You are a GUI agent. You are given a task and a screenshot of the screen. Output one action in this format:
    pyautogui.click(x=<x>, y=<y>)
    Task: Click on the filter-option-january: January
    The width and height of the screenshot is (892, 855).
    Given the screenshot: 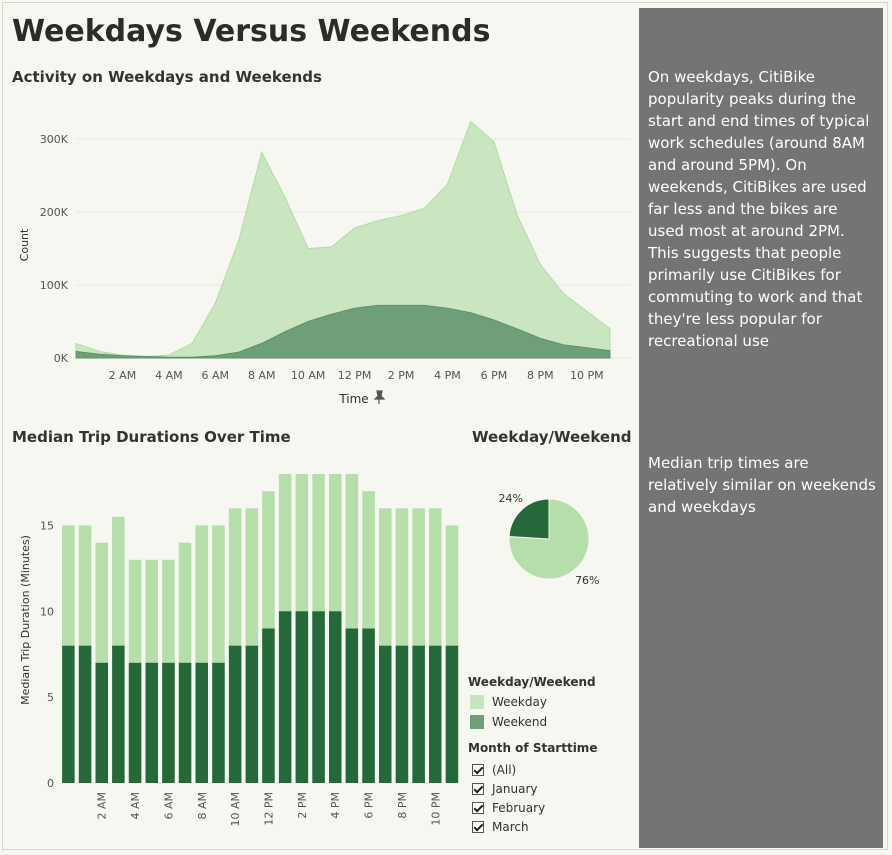 What is the action you would take?
    pyautogui.click(x=505, y=789)
    